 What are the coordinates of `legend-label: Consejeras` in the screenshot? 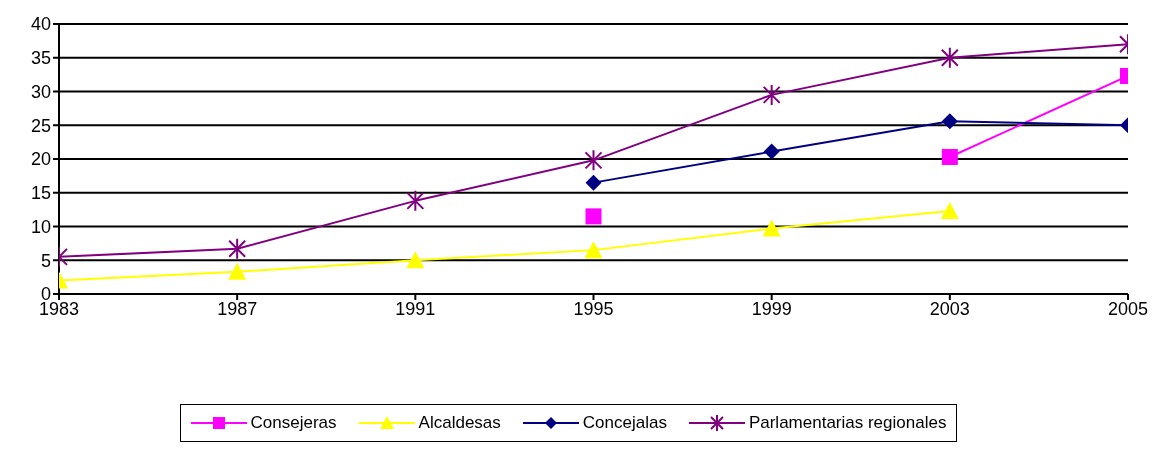 It's located at (293, 423).